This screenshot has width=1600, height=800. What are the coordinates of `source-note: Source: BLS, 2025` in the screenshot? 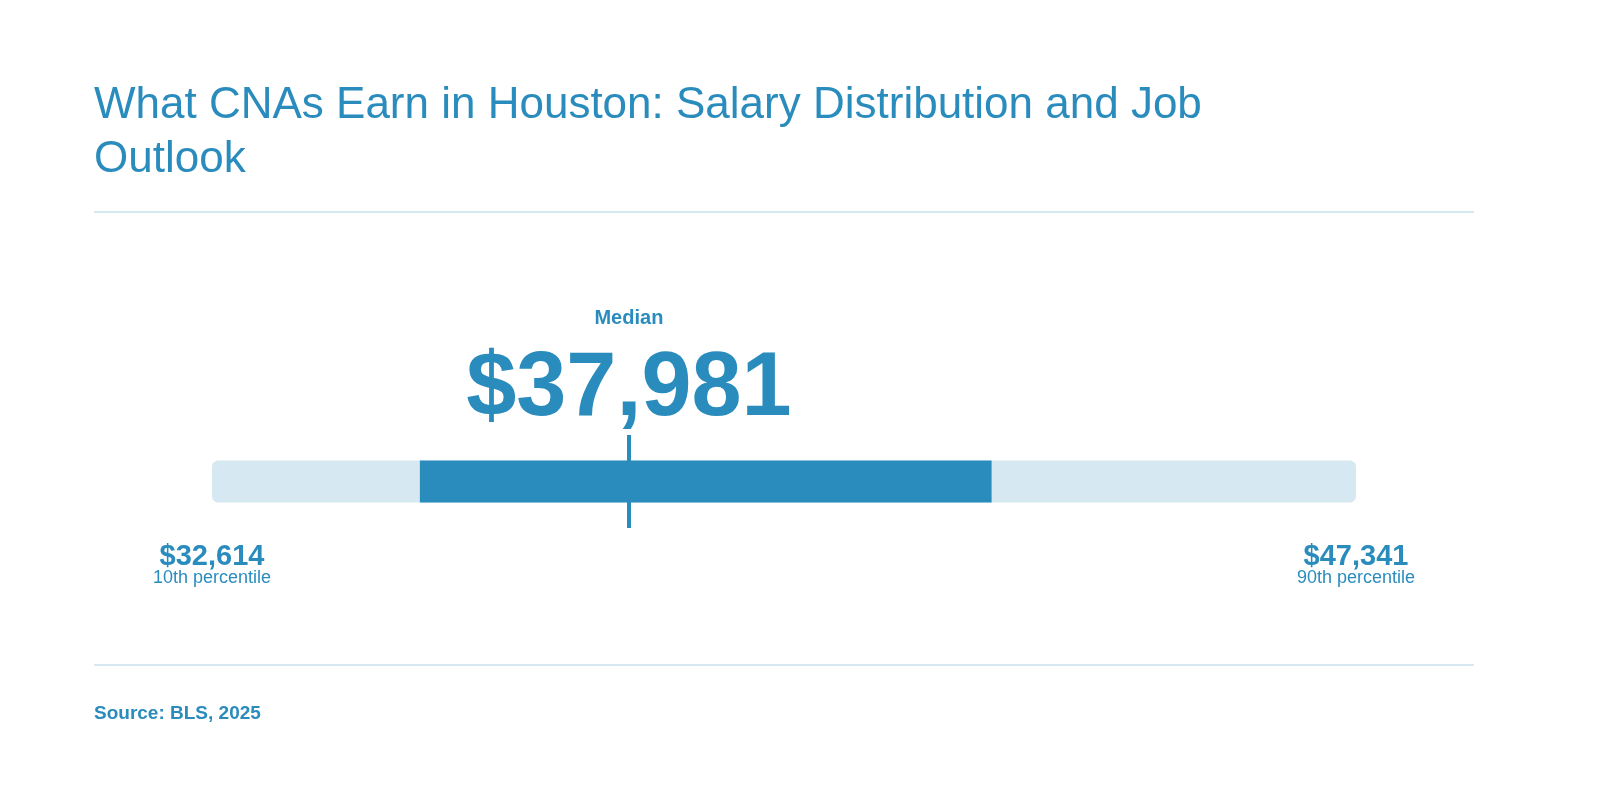 It's located at (177, 713).